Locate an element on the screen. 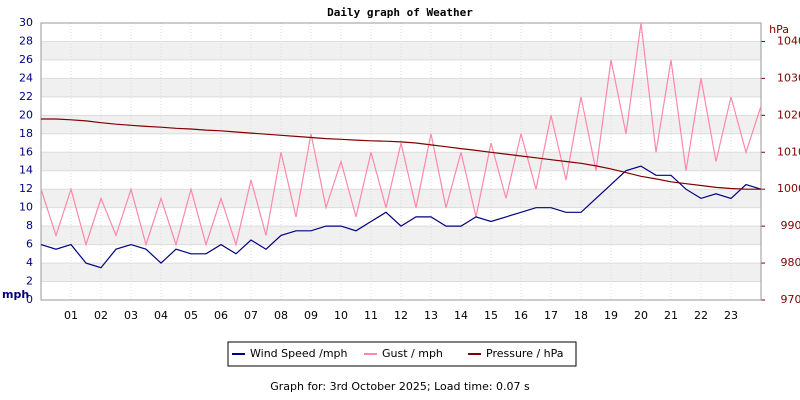  x-tick-label: 14 is located at coordinates (461, 315).